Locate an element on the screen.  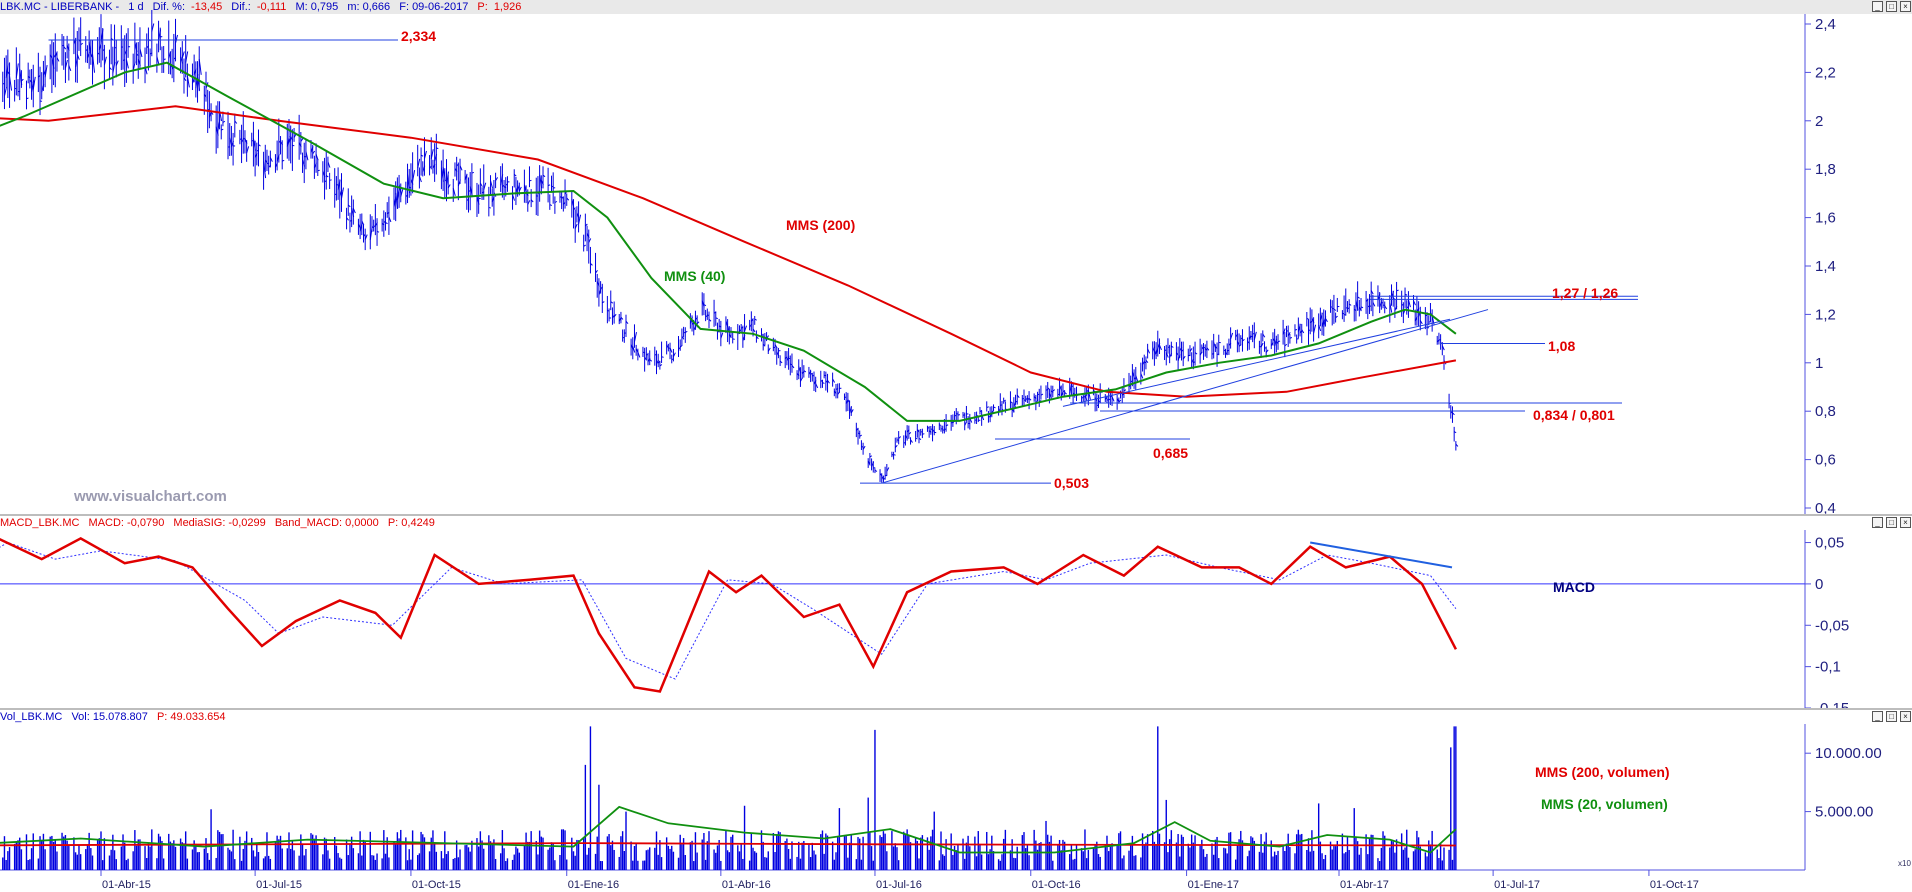
vol-label-200: MMS (200, volumen) is located at coordinates (1602, 772).